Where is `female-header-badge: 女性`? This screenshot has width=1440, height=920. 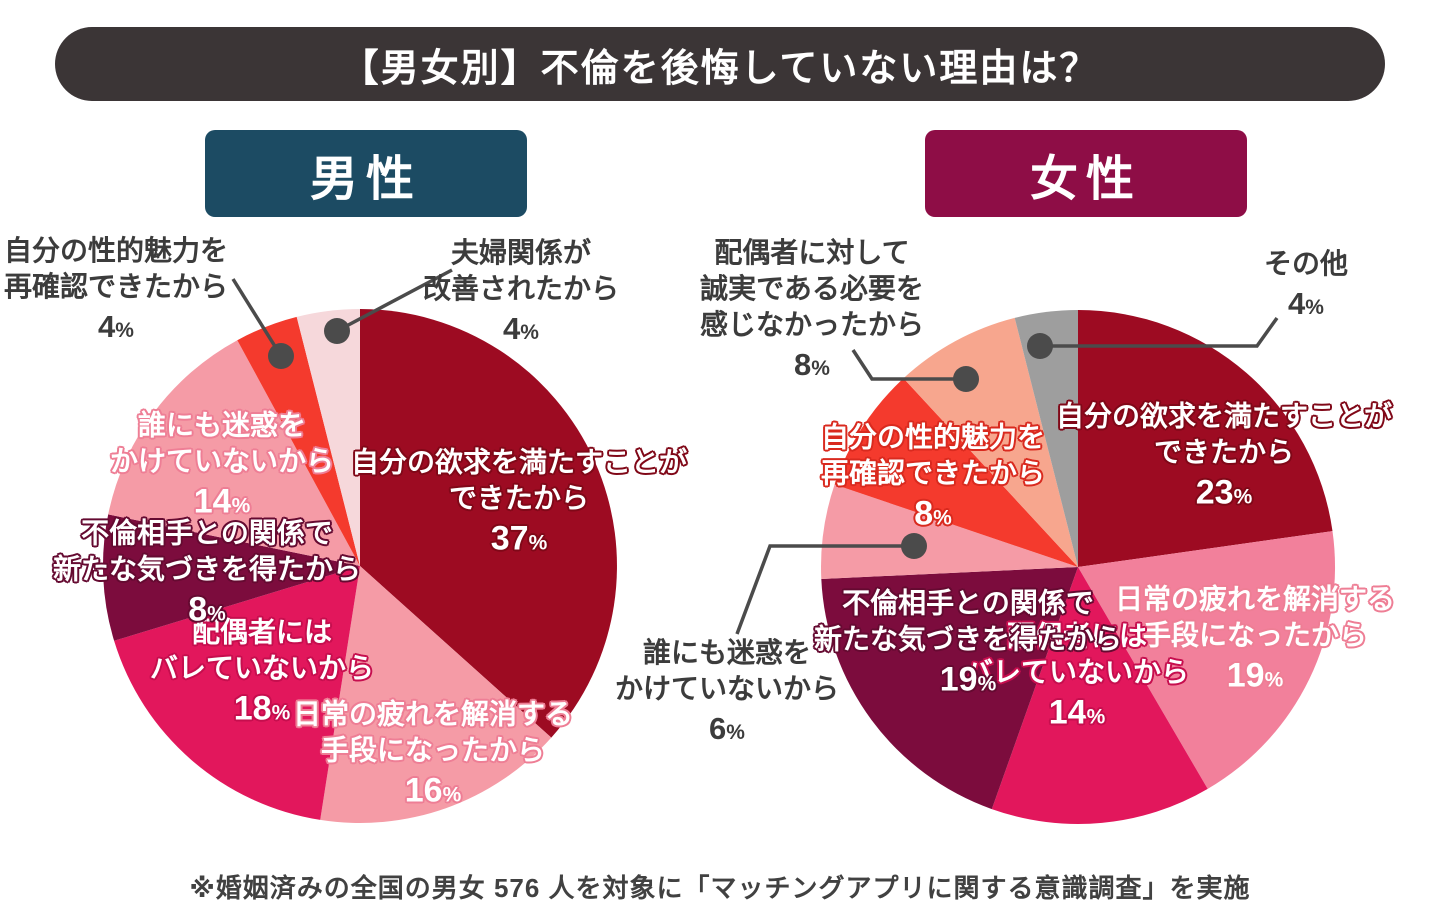
female-header-badge: 女性 is located at coordinates (1086, 173).